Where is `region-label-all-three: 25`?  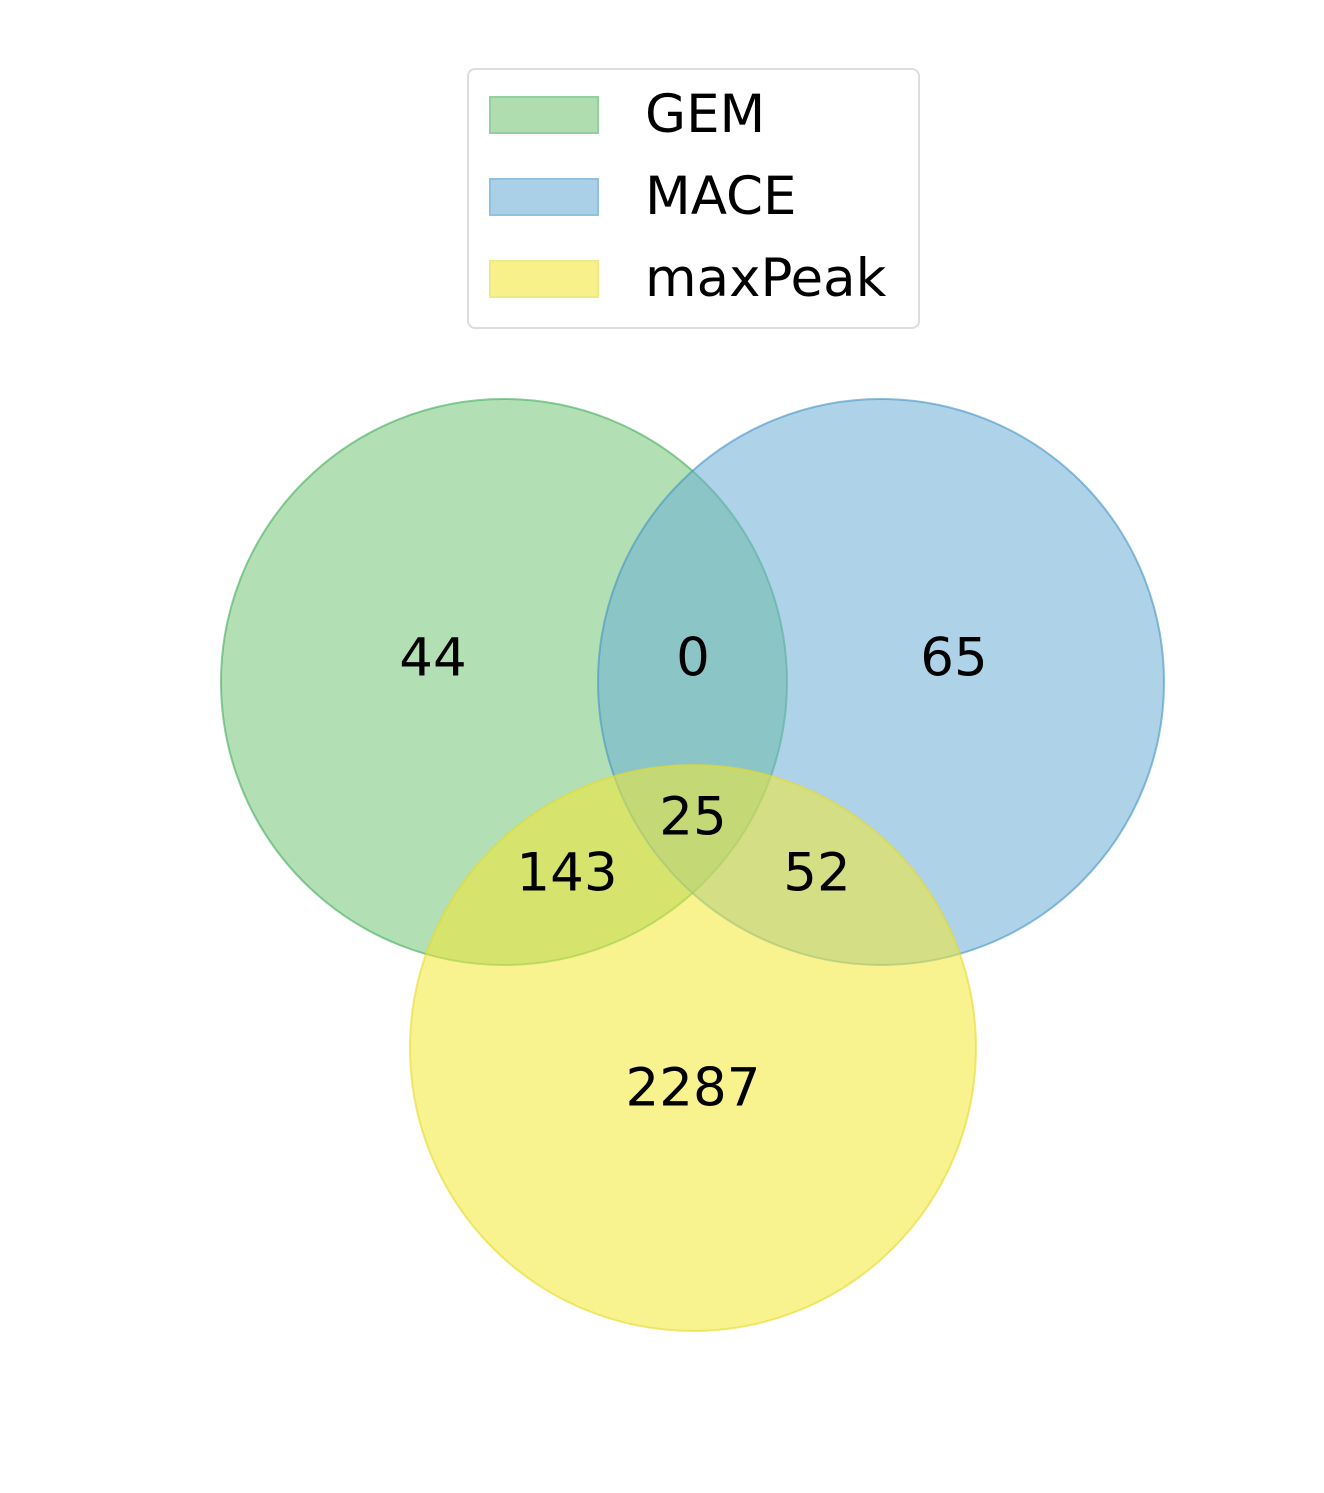
region-label-all-three: 25 is located at coordinates (692, 817).